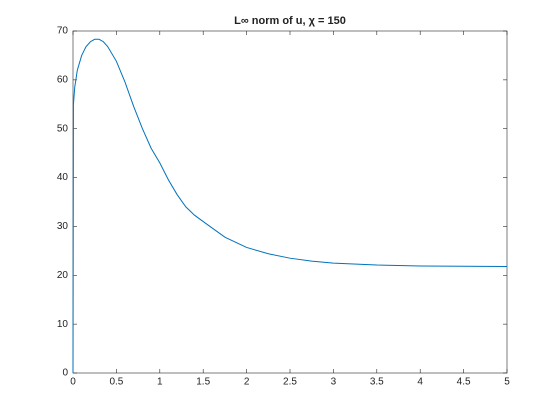 This screenshot has height=420, width=560. Describe the element at coordinates (63, 128) in the screenshot. I see `y-tick-label: 50` at that location.